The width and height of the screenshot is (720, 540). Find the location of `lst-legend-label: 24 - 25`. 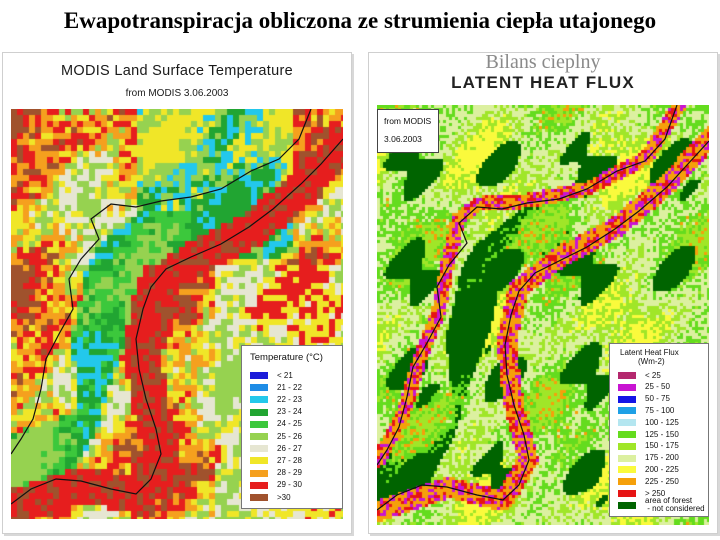

lst-legend-label: 24 - 25 is located at coordinates (289, 424).